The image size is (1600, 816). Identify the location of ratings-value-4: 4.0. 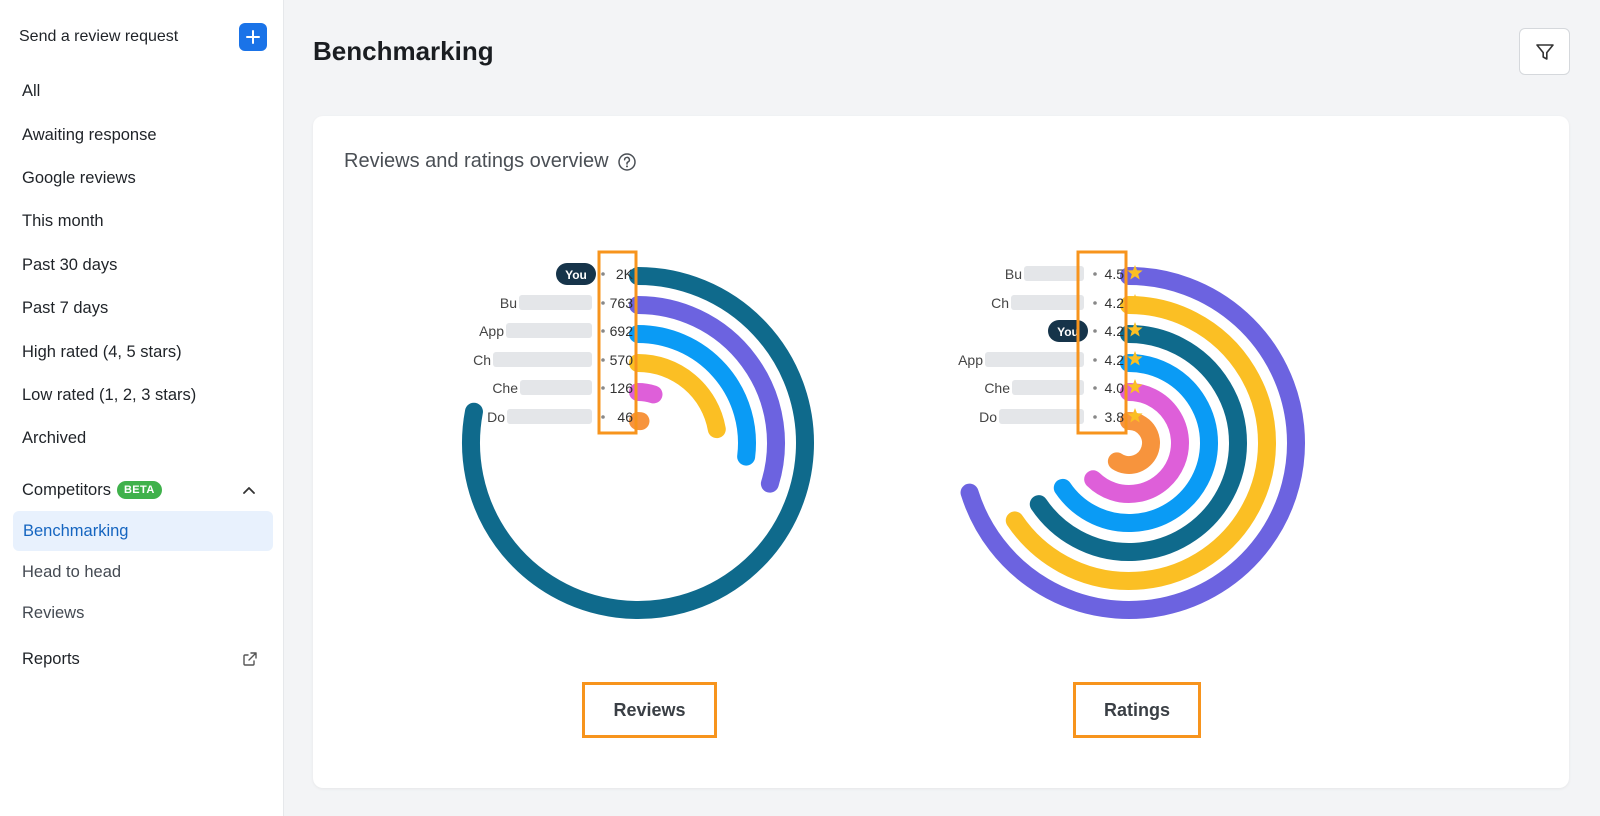
(1115, 388).